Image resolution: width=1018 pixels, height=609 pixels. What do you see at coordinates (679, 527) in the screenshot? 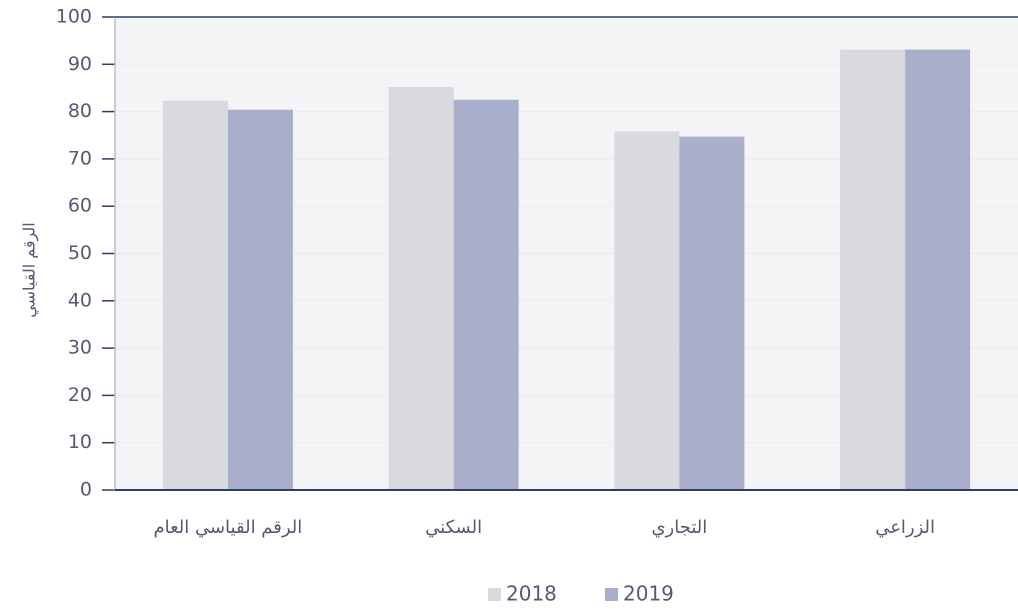
I see `x-tick-label: التجاري` at bounding box center [679, 527].